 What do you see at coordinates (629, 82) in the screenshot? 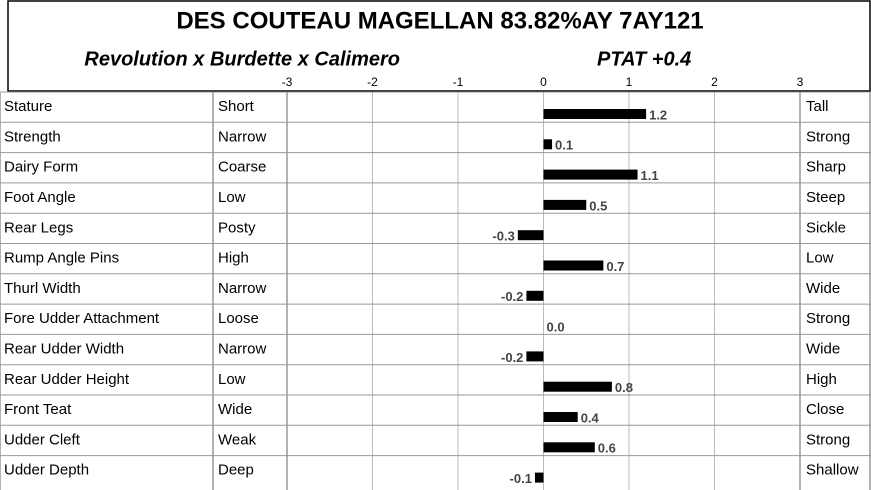
I see `x-tick-label: 1` at bounding box center [629, 82].